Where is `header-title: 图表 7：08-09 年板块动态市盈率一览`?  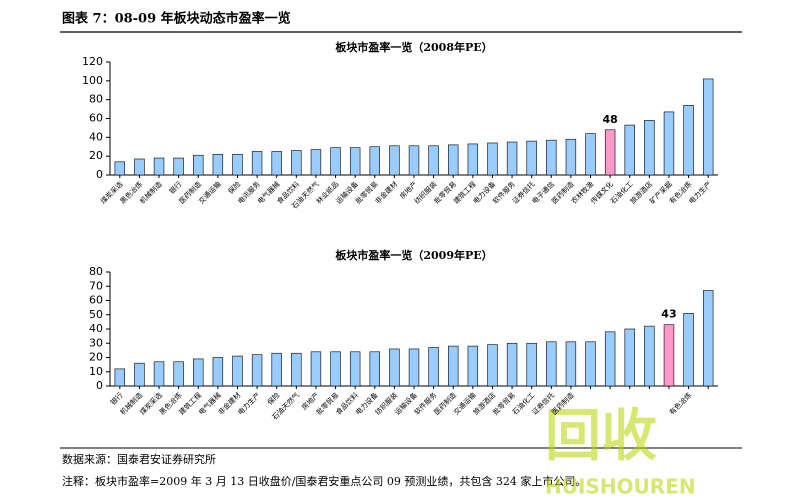
header-title: 图表 7：08-09 年板块动态市盈率一览 is located at coordinates (176, 19).